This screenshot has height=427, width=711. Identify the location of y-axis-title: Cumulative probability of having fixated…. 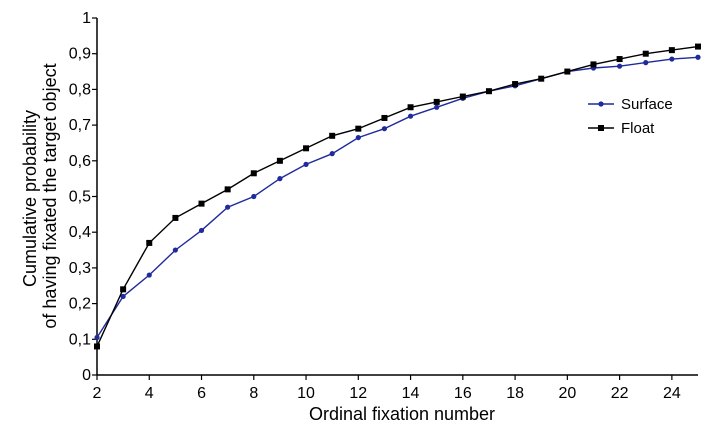
(40, 195).